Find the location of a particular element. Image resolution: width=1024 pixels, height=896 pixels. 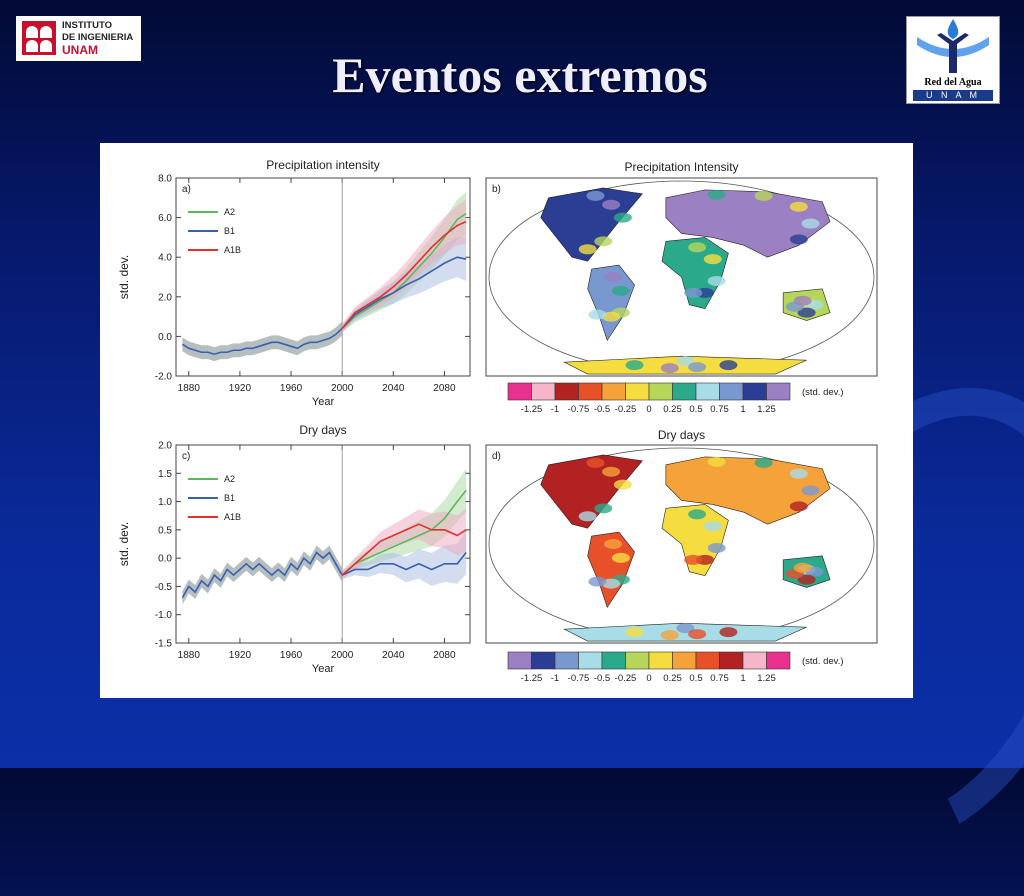

series-band-a1b is located at coordinates (404, 266).